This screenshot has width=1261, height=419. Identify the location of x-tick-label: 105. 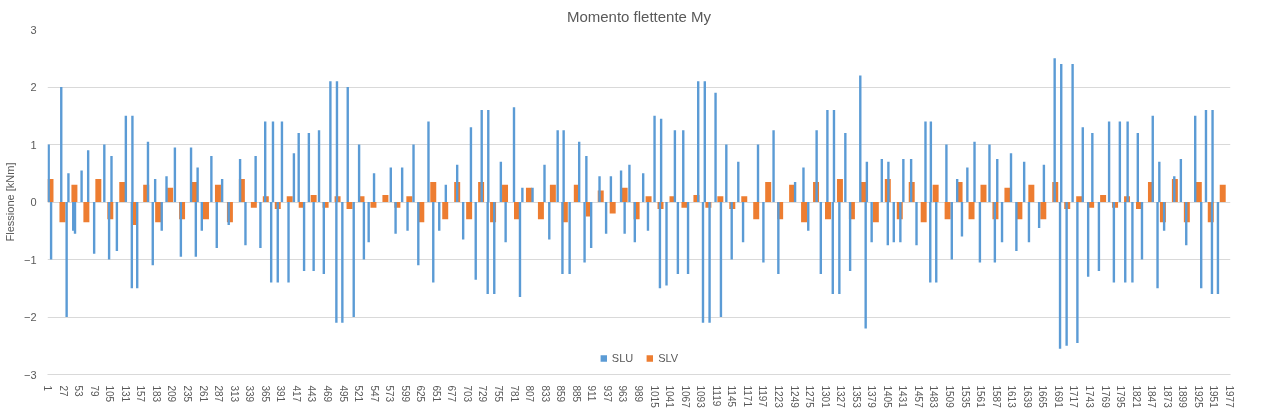
(110, 394).